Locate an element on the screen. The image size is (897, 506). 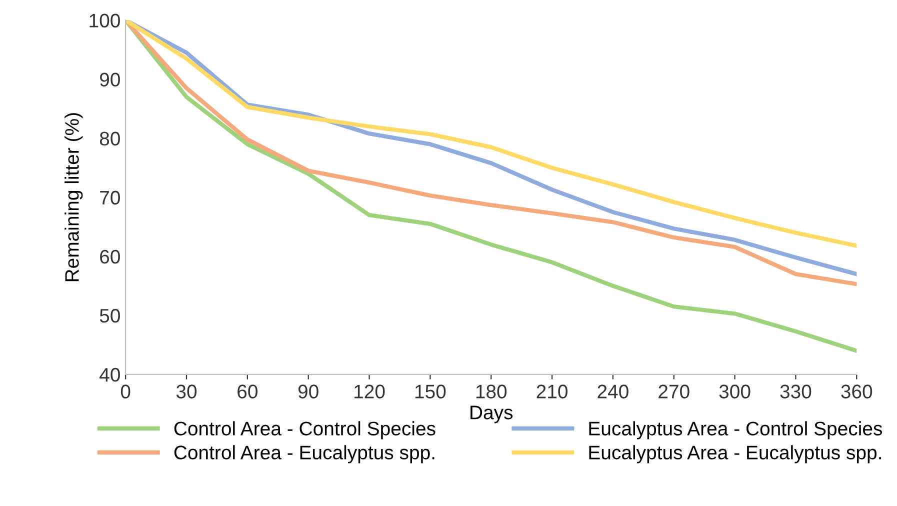
y-axis-title: Remaining litter (%) is located at coordinates (73, 197).